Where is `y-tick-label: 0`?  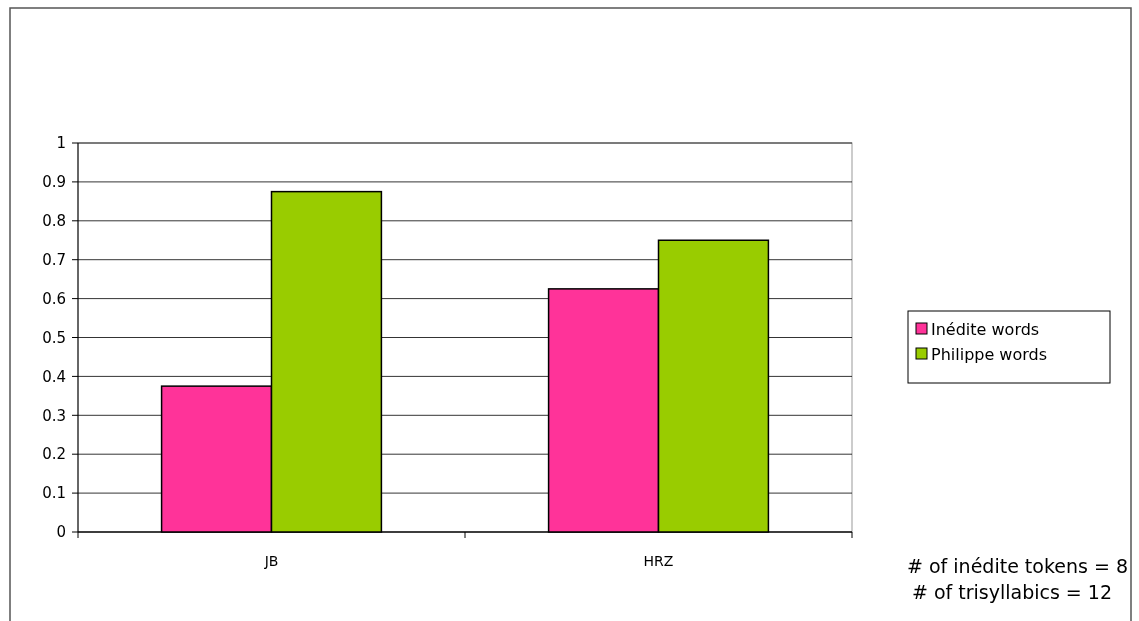 y-tick-label: 0 is located at coordinates (61, 532).